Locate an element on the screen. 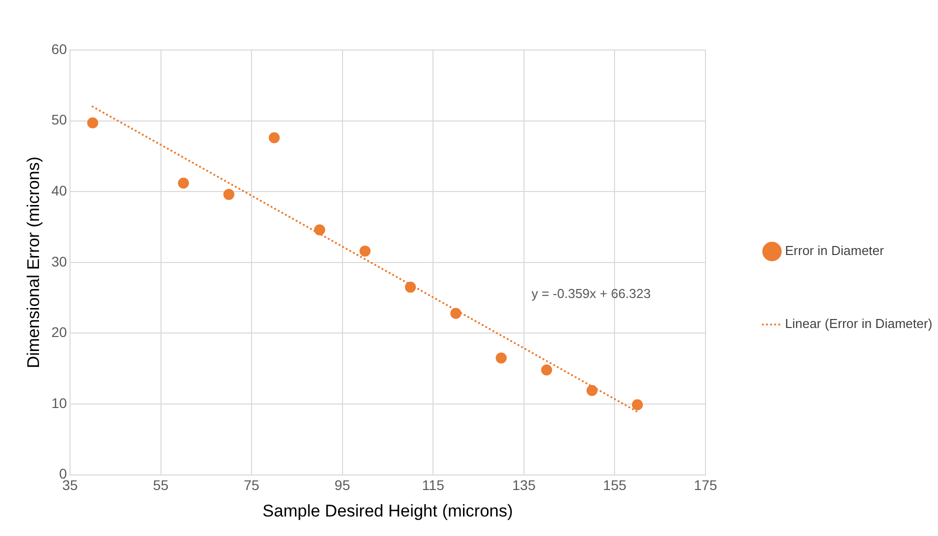 This screenshot has width=938, height=536. y-tick-label: 30 is located at coordinates (59, 261).